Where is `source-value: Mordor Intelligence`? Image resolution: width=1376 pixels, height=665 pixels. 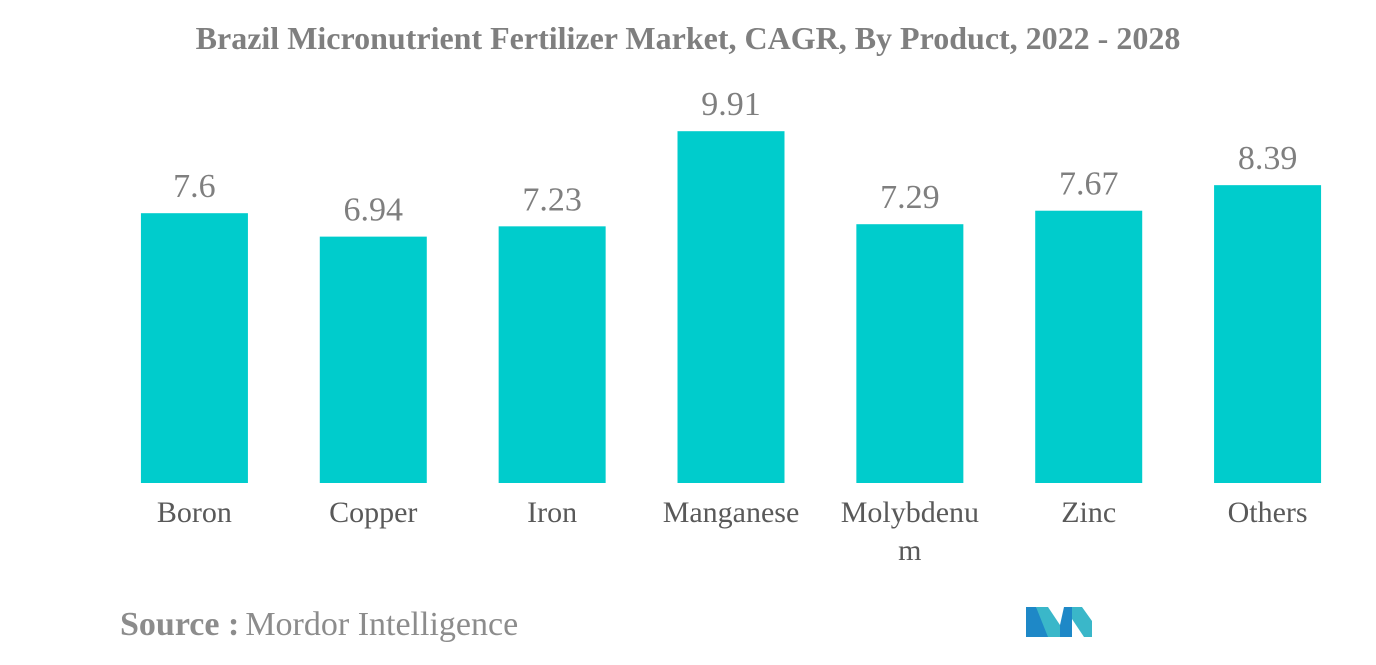 source-value: Mordor Intelligence is located at coordinates (382, 624).